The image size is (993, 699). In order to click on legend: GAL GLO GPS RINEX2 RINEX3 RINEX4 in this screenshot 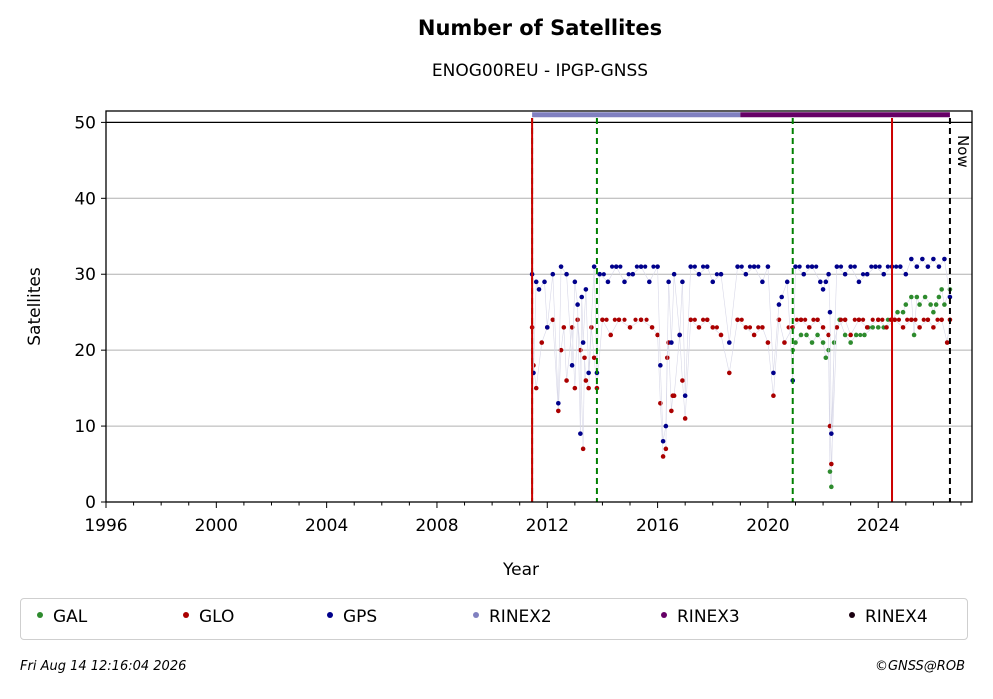, I will do `click(494, 619)`.